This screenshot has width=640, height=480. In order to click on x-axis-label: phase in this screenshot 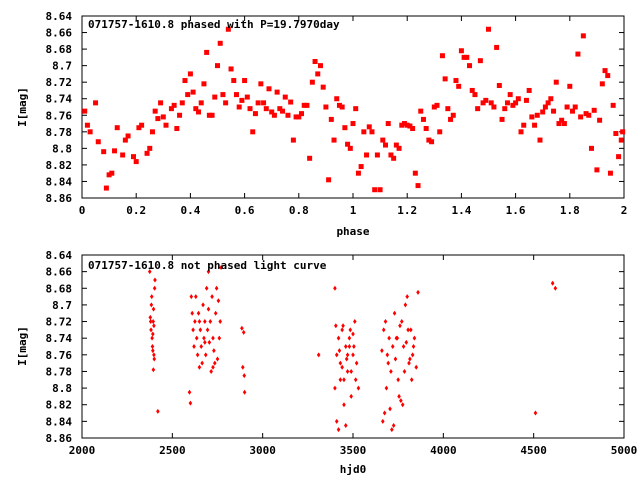, I will do `click(352, 231)`.